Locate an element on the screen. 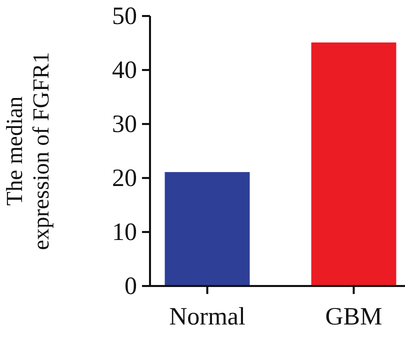  x-tick-label: Normal is located at coordinates (207, 317).